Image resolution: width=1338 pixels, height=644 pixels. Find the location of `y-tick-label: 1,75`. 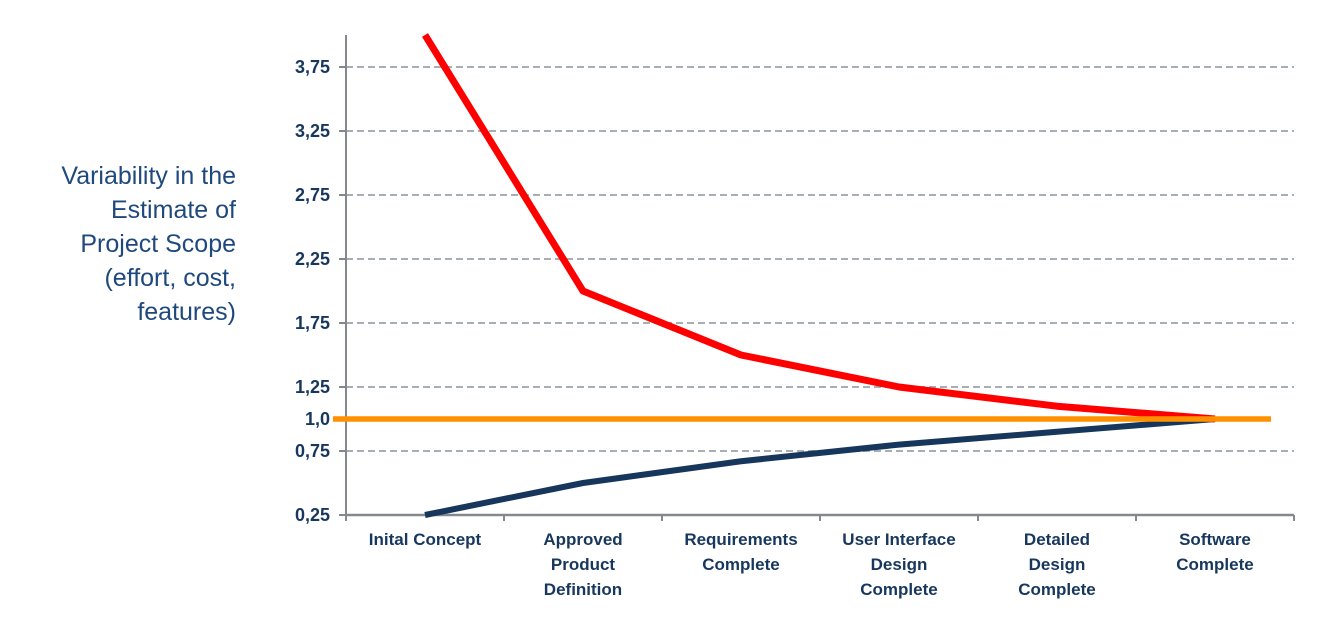

y-tick-label: 1,75 is located at coordinates (312, 323).